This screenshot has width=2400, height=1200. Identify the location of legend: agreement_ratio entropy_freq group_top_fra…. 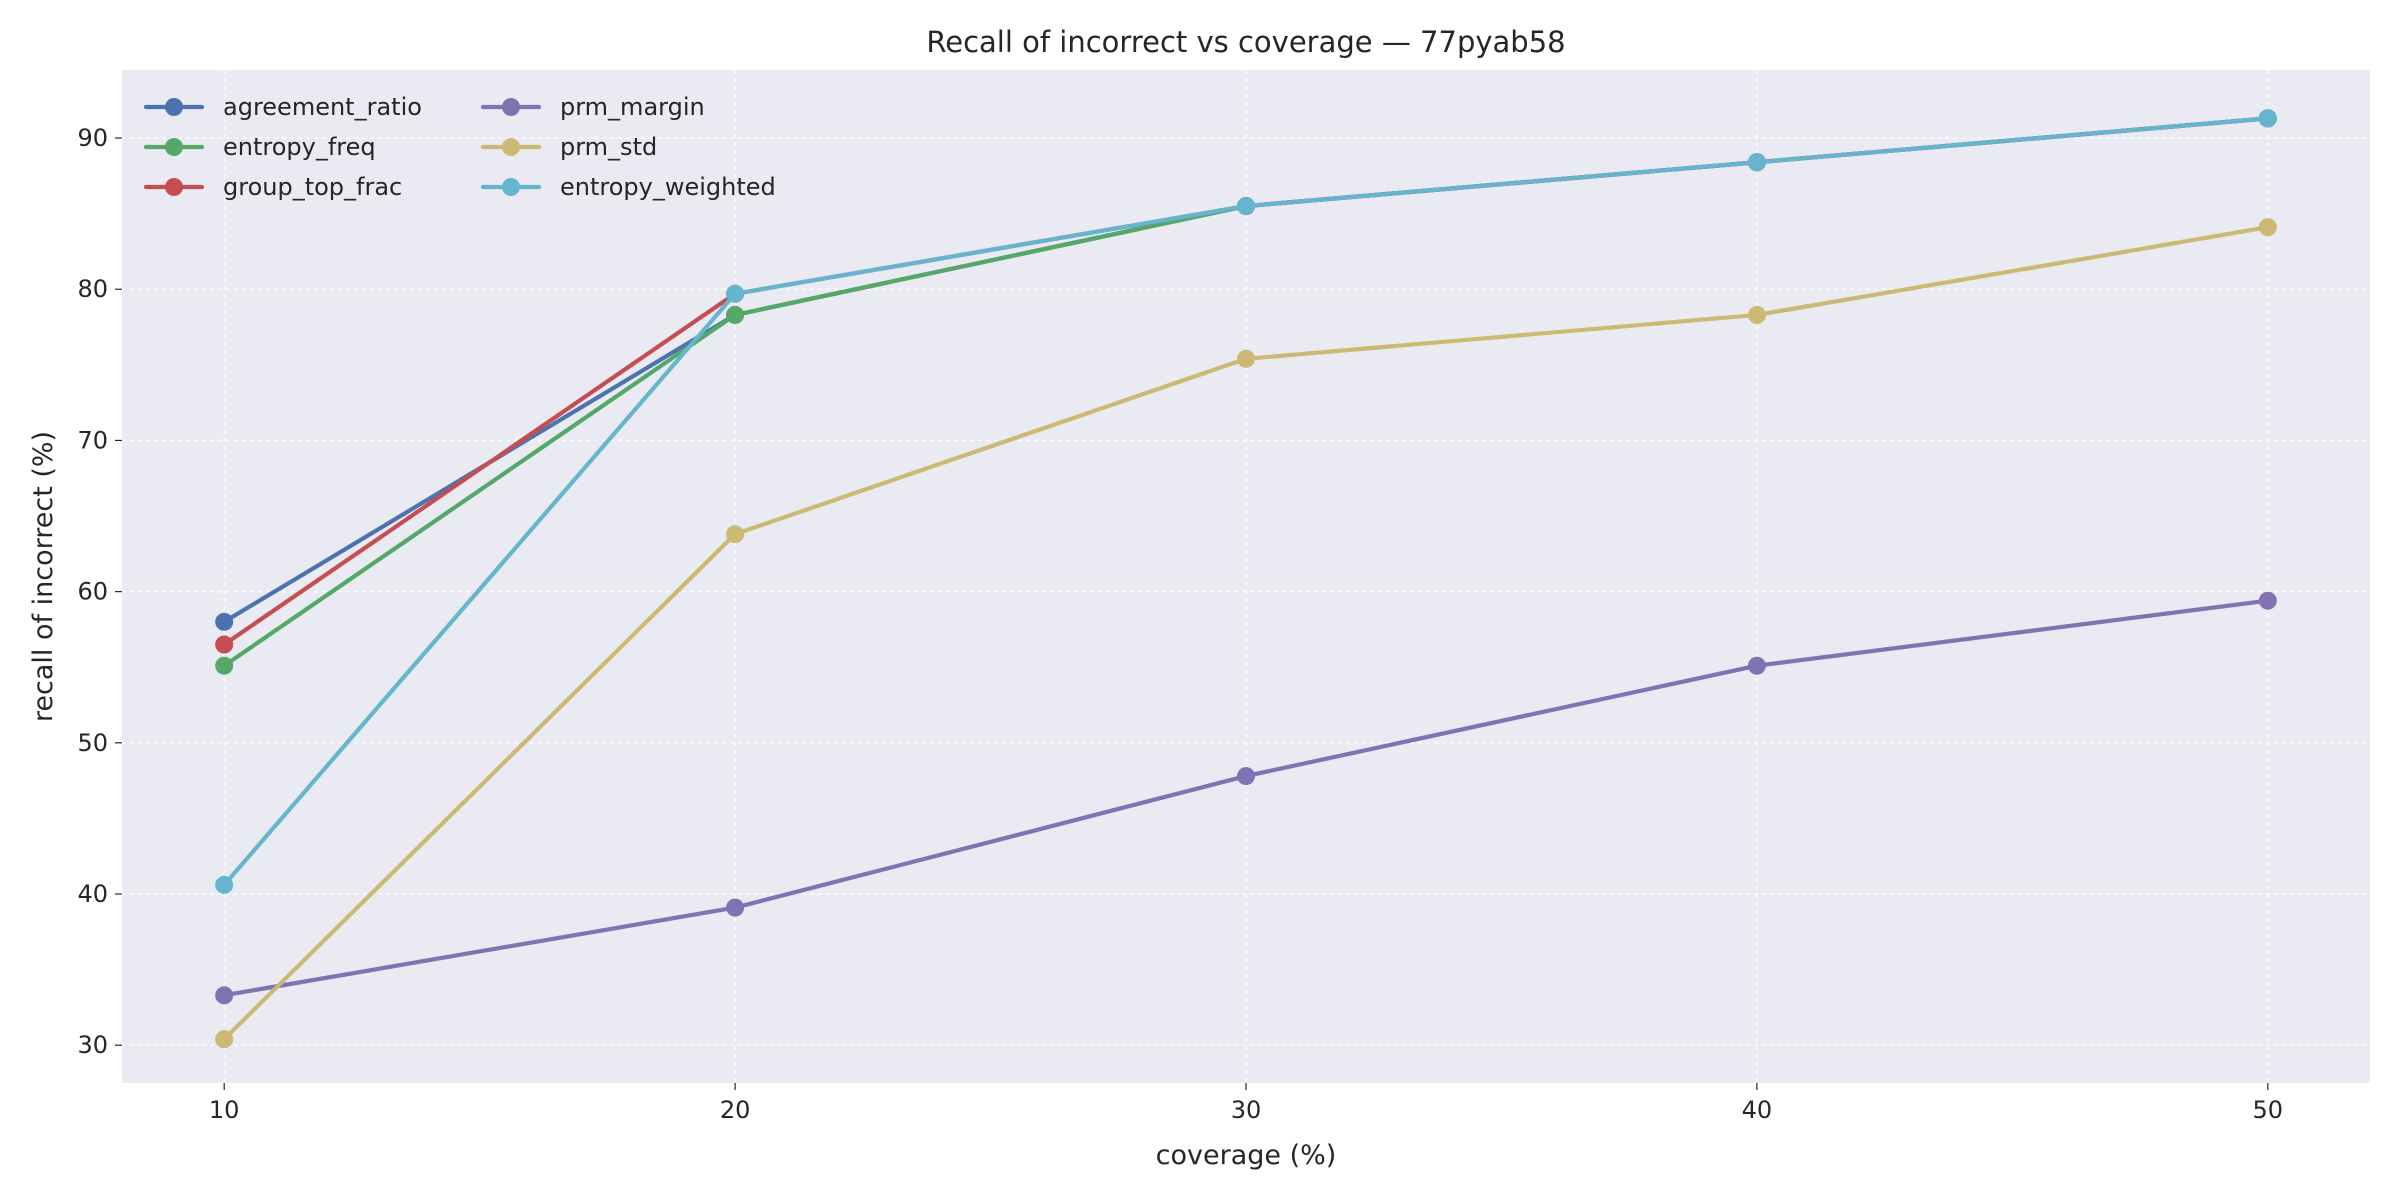
(459, 147).